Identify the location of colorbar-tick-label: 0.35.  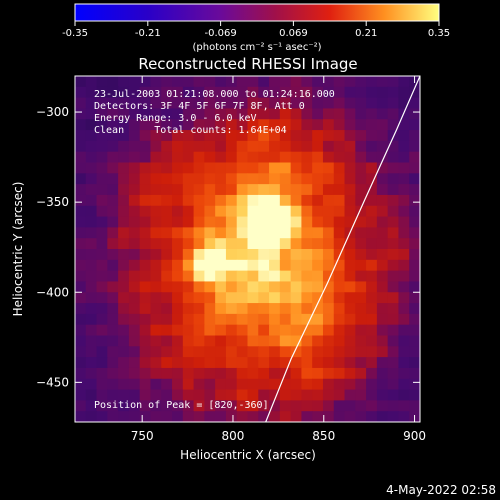
(439, 33).